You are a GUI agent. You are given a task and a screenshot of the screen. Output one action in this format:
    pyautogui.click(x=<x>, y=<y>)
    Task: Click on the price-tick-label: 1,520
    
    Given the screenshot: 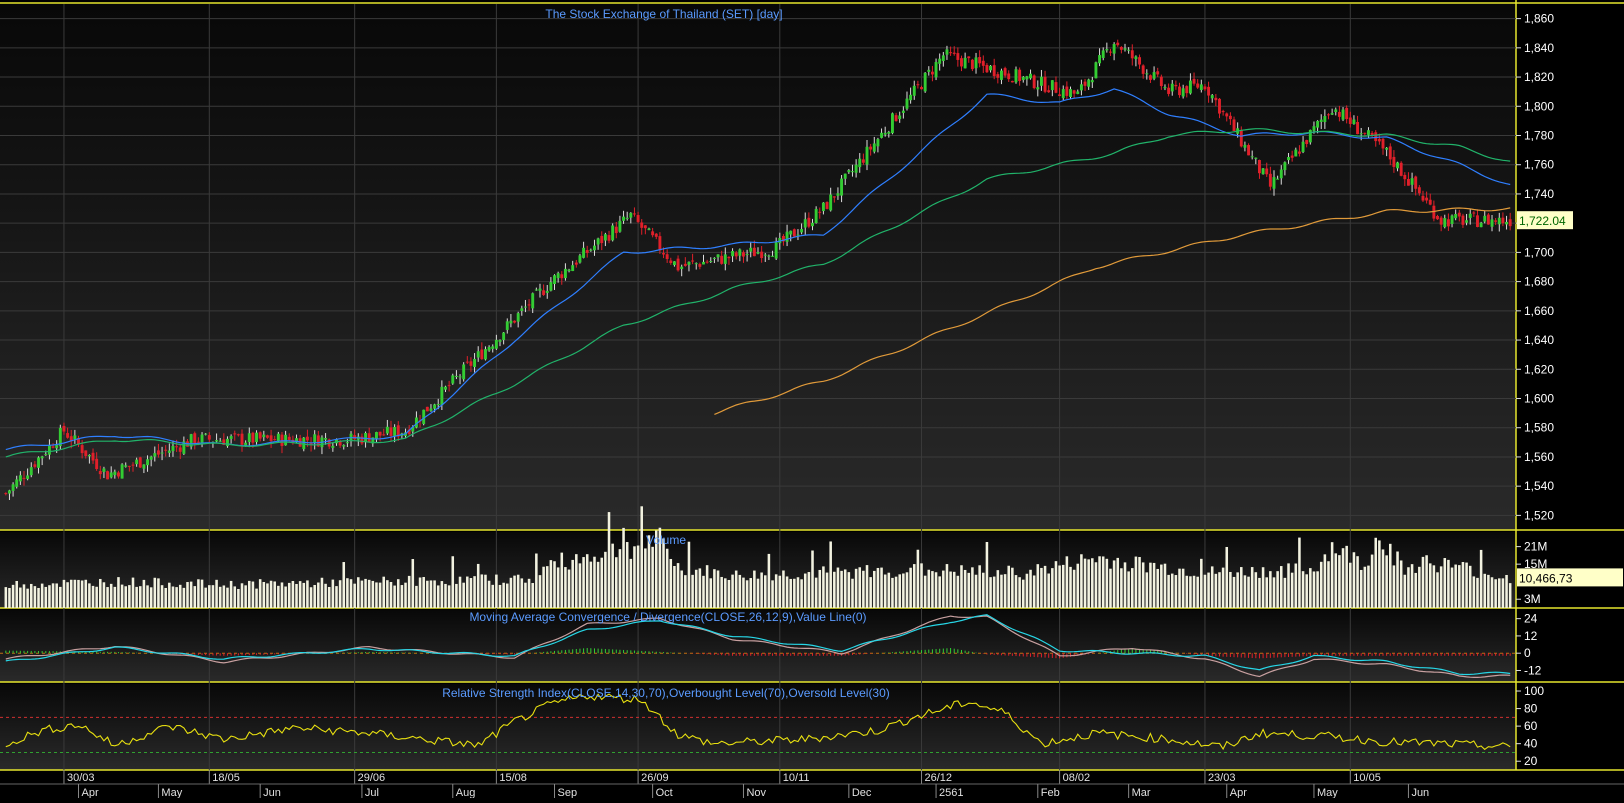 What is the action you would take?
    pyautogui.click(x=1539, y=515)
    